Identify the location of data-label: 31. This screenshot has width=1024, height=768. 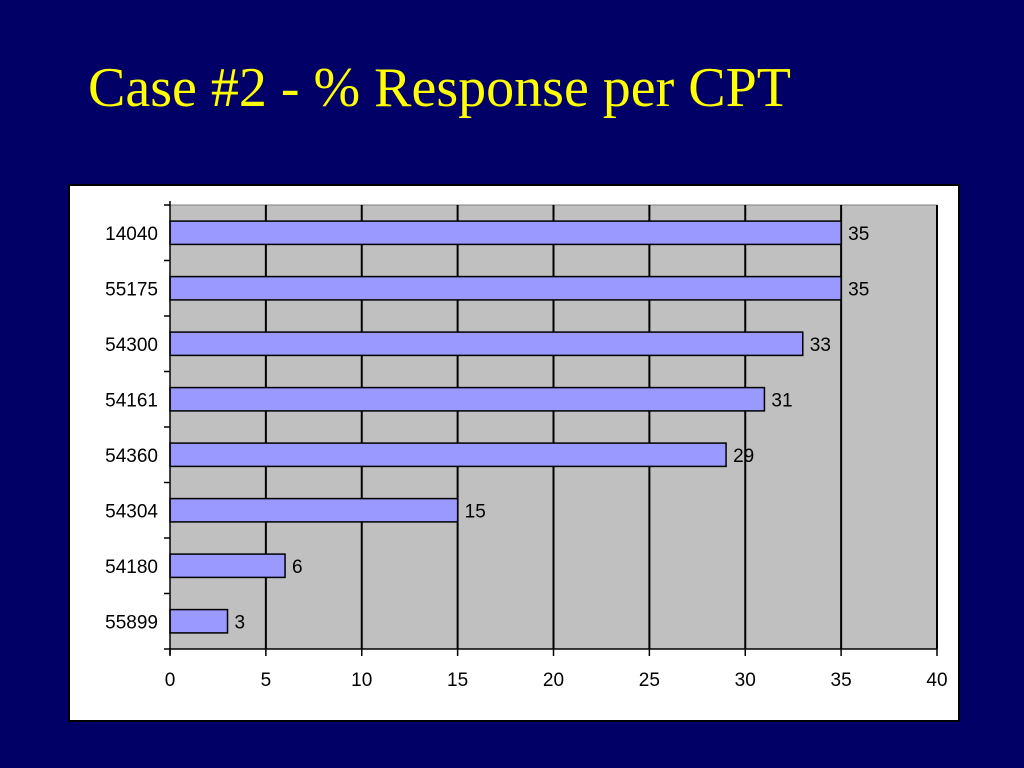
(781, 400).